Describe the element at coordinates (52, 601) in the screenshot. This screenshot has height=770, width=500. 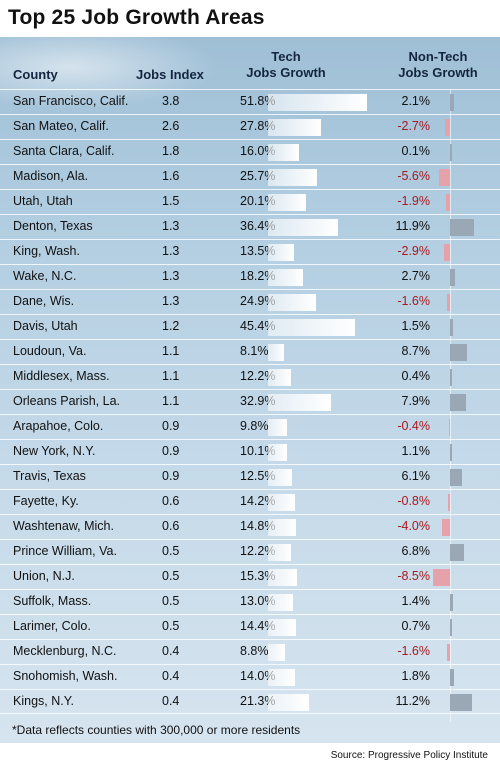
I see `county-name: Suffolk, Mass.` at that location.